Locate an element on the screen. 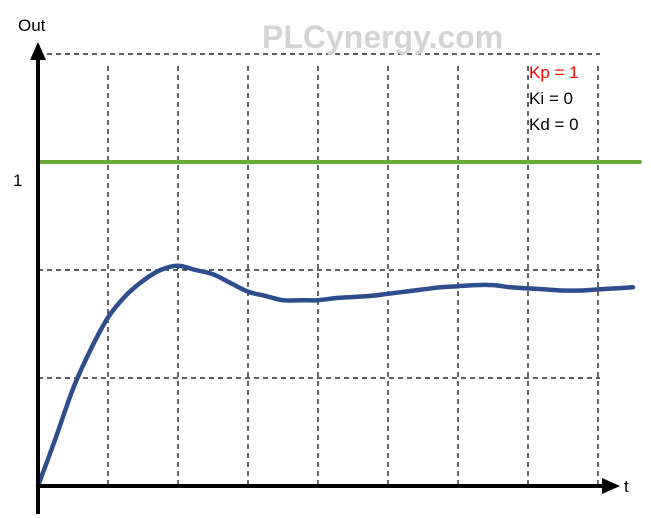 This screenshot has width=651, height=518. y-axis-arrow is located at coordinates (38, 51).